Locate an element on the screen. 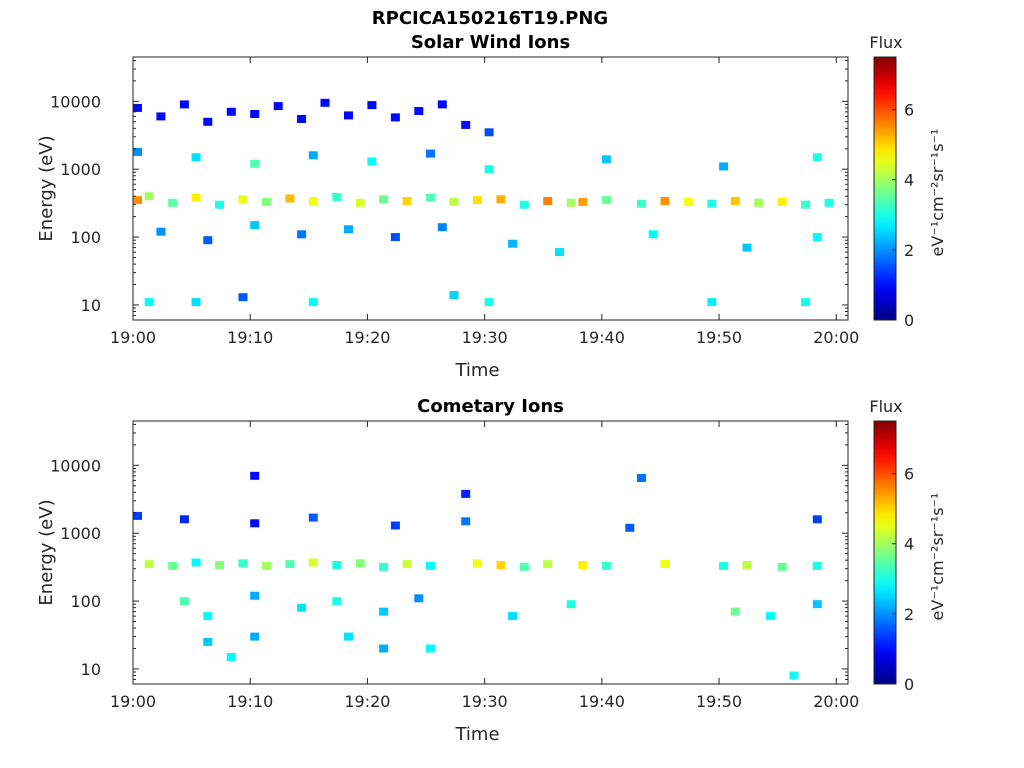 This screenshot has height=768, width=1024. panel1-colorbar-tick-label: 2 is located at coordinates (909, 250).